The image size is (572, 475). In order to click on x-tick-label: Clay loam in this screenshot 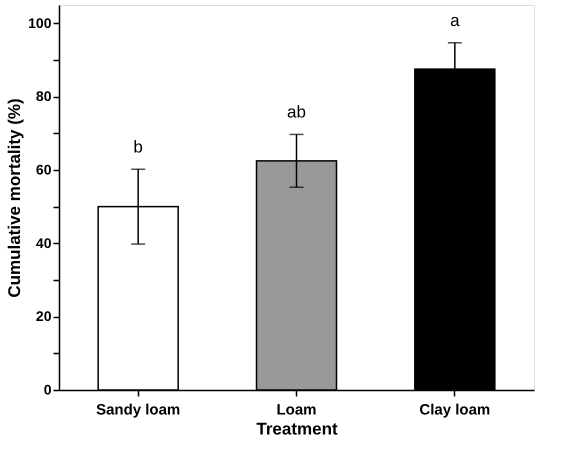, I will do `click(454, 410)`.